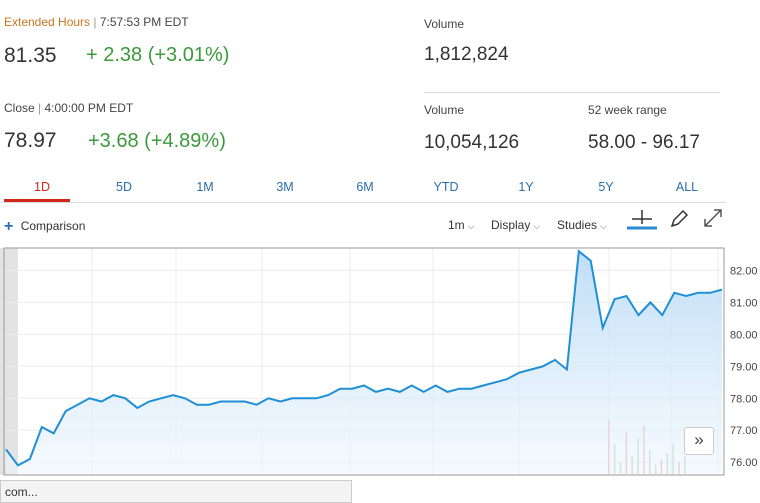  What do you see at coordinates (744, 463) in the screenshot?
I see `y-tick-label: 76.00` at bounding box center [744, 463].